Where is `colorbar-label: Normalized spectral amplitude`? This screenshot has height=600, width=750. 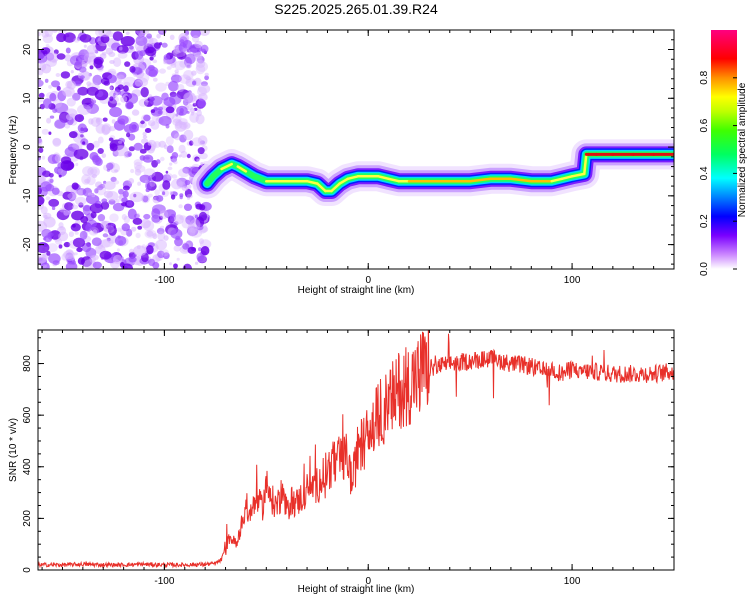
colorbar-label: Normalized spectral amplitude is located at coordinates (742, 149).